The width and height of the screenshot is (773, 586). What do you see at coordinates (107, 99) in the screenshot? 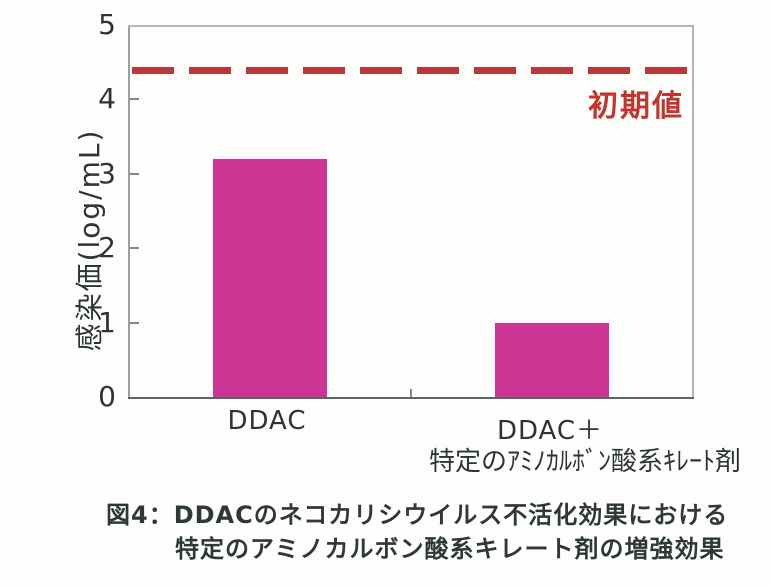
I see `y-tick-label-4: 4` at bounding box center [107, 99].